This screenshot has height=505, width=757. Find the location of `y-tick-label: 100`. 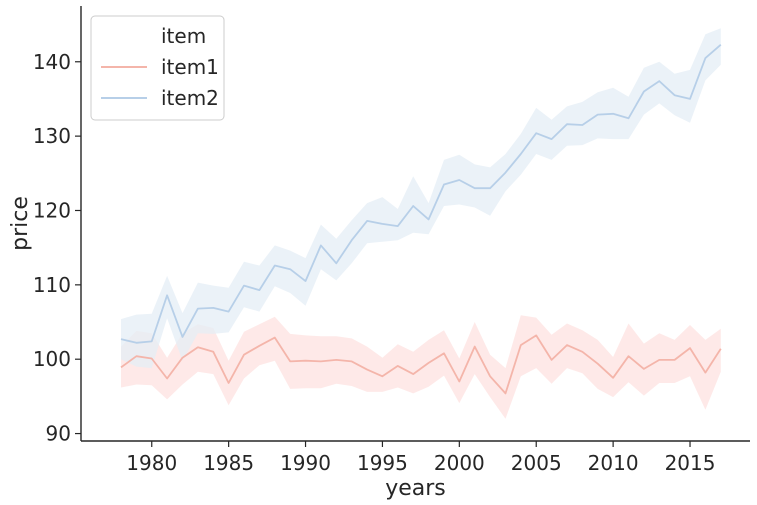

y-tick-label: 100 is located at coordinates (52, 359).